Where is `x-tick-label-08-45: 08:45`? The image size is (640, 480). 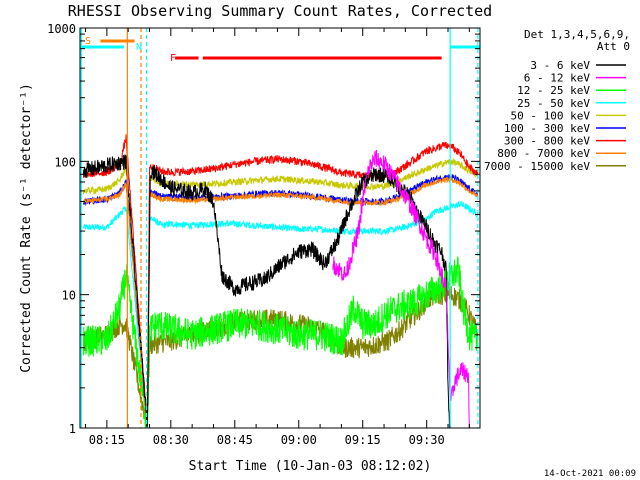 x-tick-label-08-45: 08:45 is located at coordinates (235, 440).